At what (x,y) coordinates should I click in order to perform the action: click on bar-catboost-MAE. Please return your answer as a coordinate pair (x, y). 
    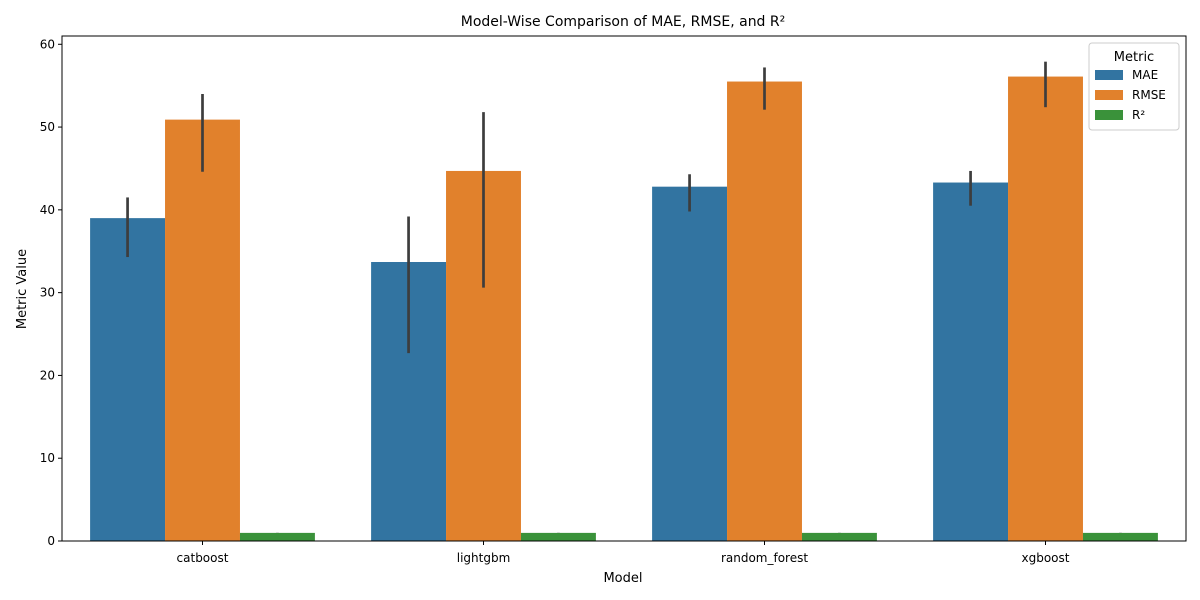
    Looking at the image, I should click on (128, 379).